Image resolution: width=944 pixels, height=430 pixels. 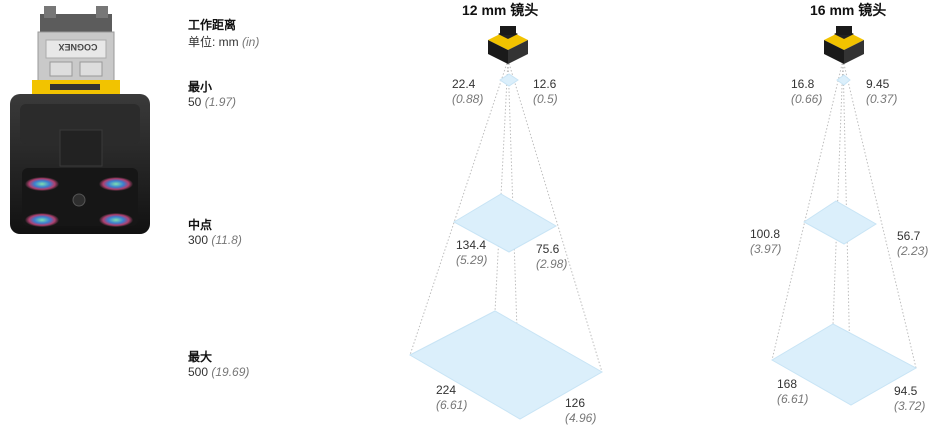 What do you see at coordinates (215, 231) in the screenshot?
I see `distance-mid: 中点 300 (11.8)` at bounding box center [215, 231].